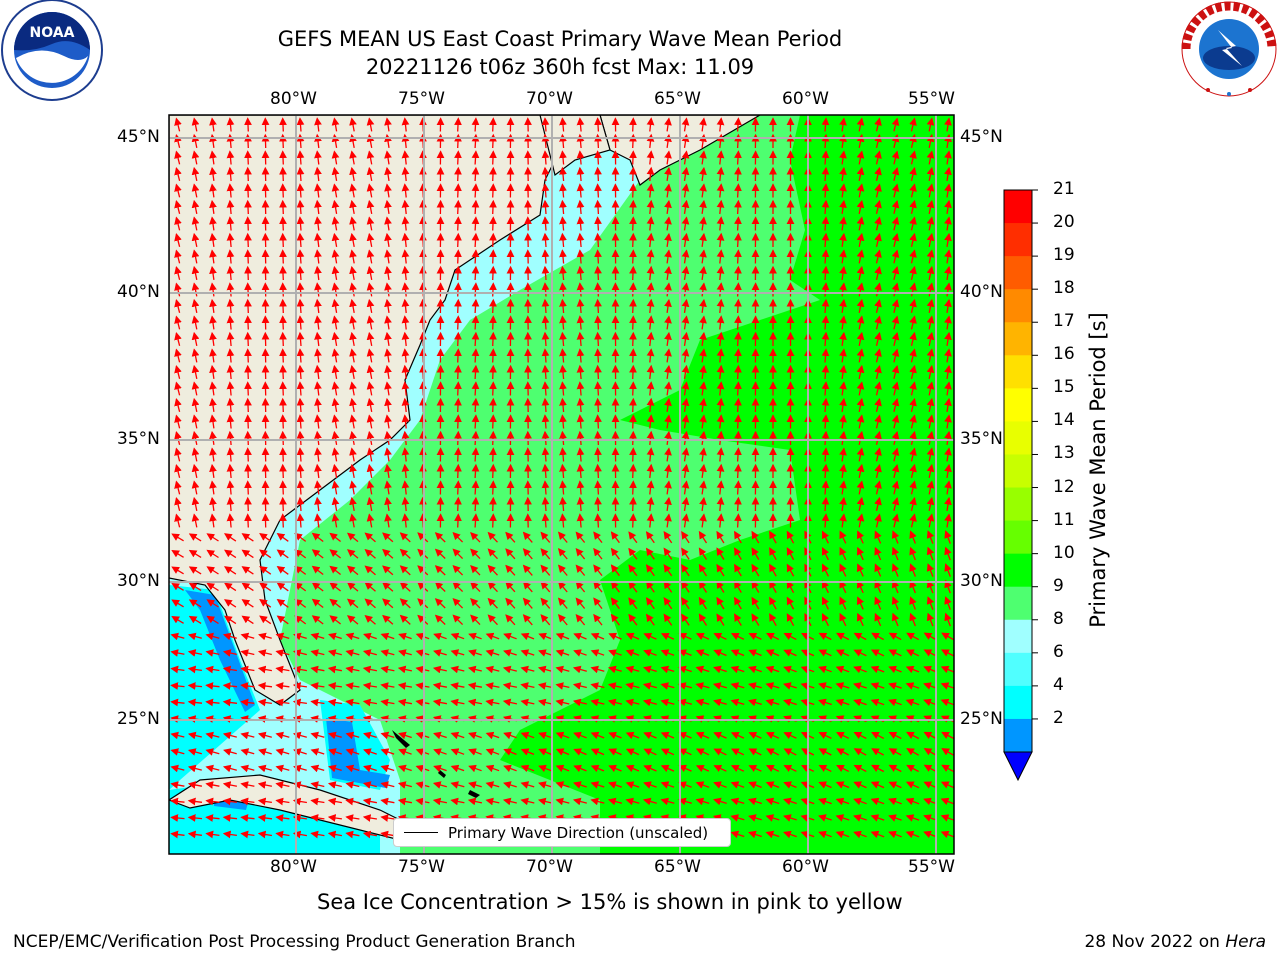 Image resolution: width=1280 pixels, height=960 pixels. I want to click on lat-label-right-4: 25°N, so click(981, 719).